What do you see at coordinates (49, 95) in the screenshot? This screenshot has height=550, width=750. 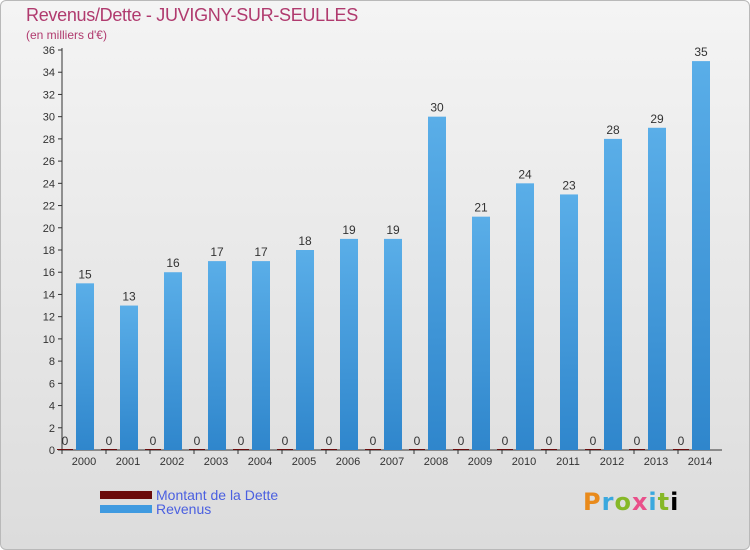 I see `y-tick-label: 32` at bounding box center [49, 95].